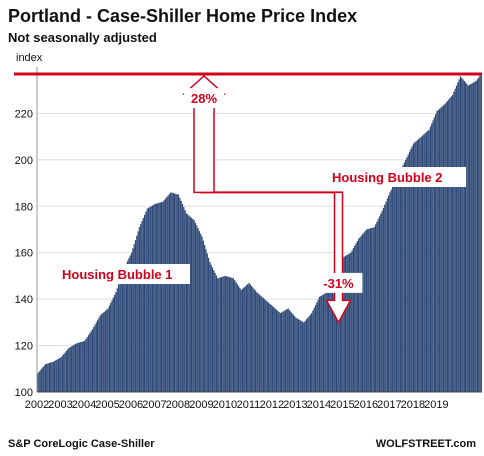 This screenshot has width=484, height=456. I want to click on annotation-minus-31-percent-bg, so click(338, 282).